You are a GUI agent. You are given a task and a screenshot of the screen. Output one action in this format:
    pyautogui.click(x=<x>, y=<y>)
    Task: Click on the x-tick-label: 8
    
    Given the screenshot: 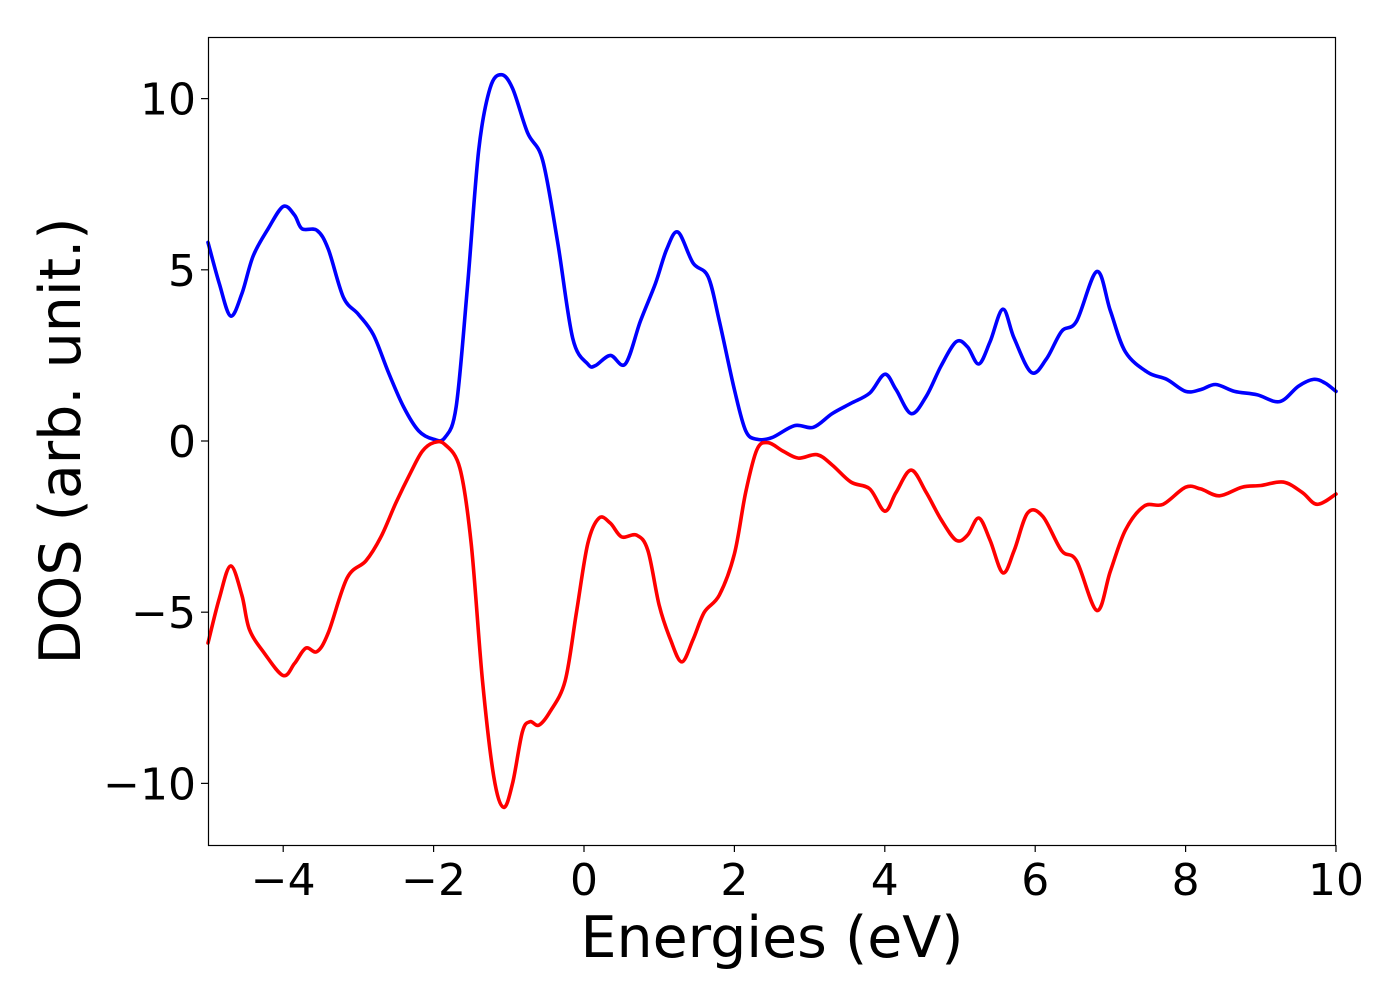 What is the action you would take?
    pyautogui.click(x=1186, y=880)
    